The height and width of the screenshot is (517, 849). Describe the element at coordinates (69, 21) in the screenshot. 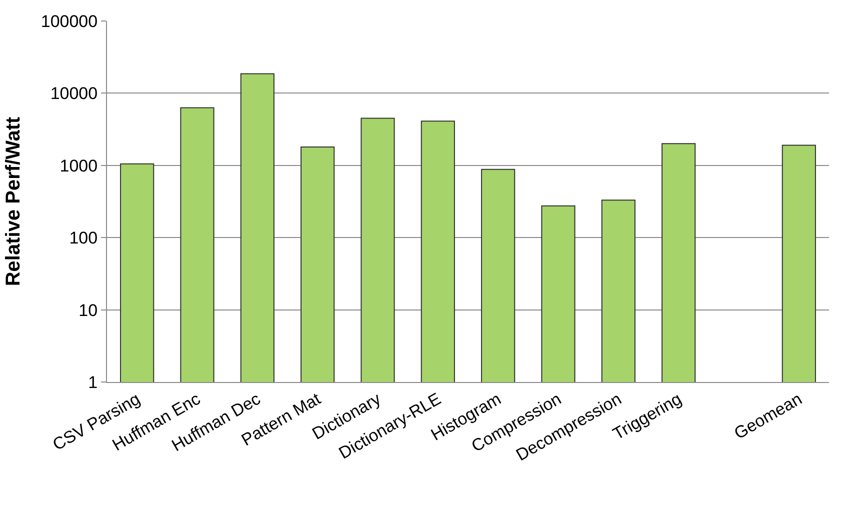

I see `y-tick-label: 100000` at that location.